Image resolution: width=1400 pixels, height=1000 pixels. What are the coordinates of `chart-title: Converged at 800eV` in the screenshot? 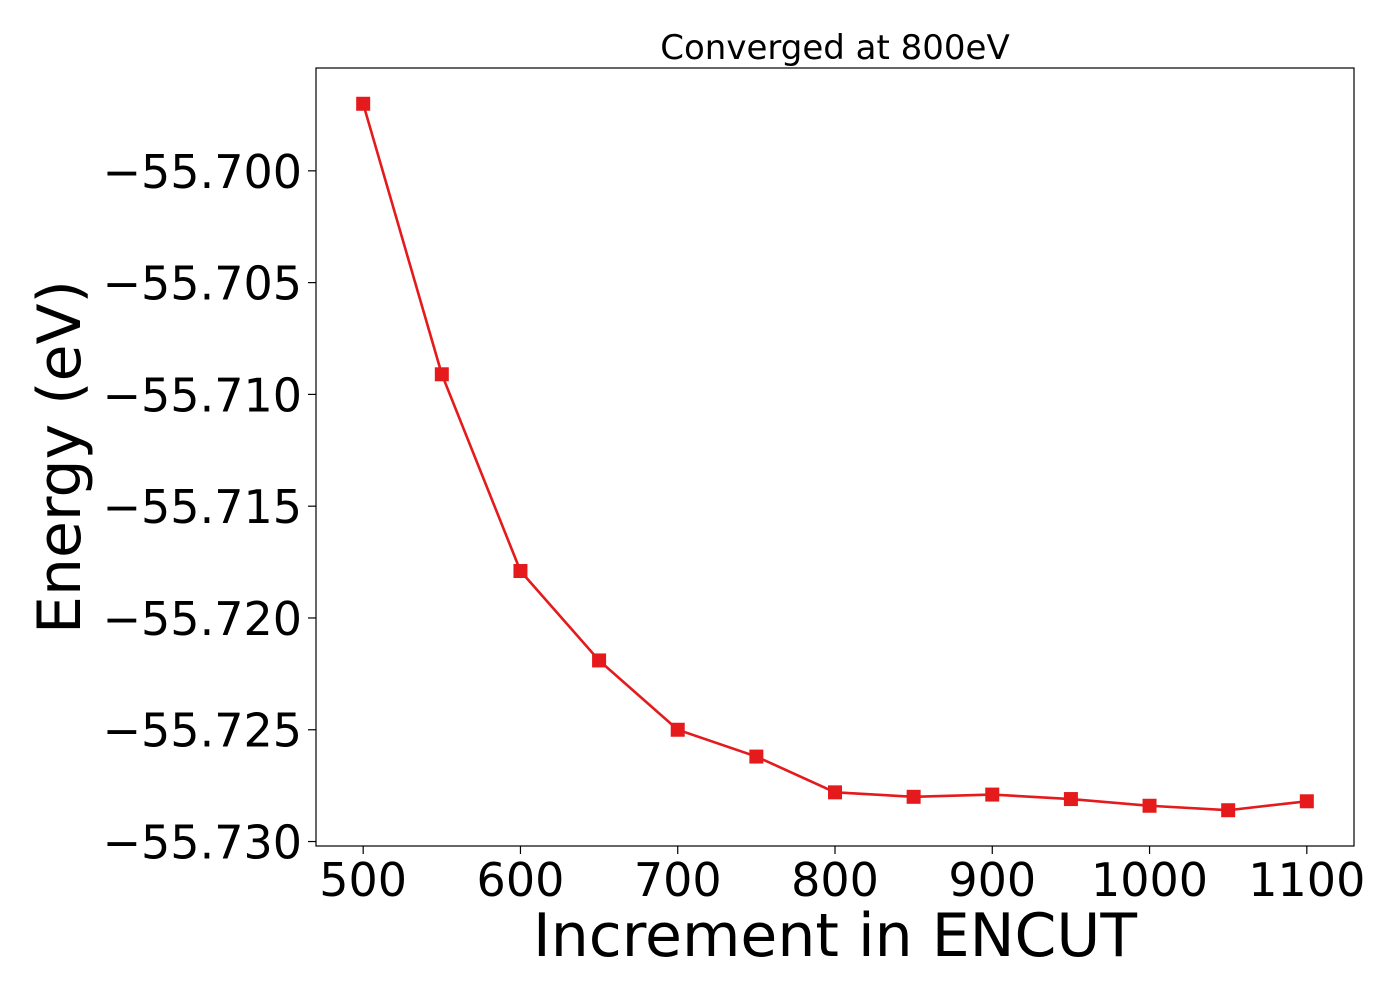 It's located at (834, 48).